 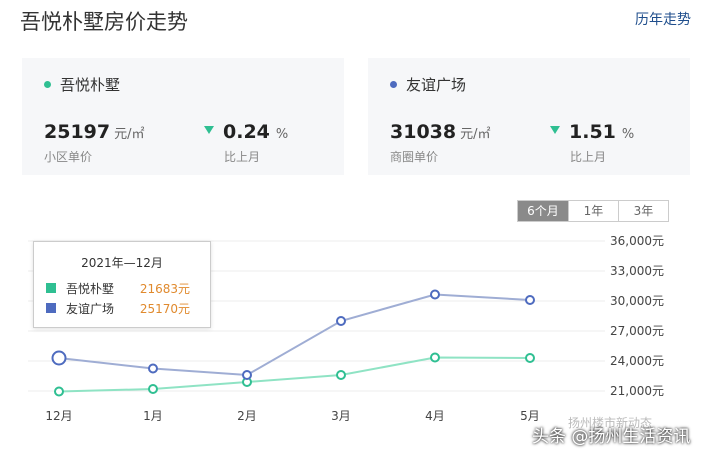 I want to click on community-price-unit: 元/㎡, so click(x=129, y=134).